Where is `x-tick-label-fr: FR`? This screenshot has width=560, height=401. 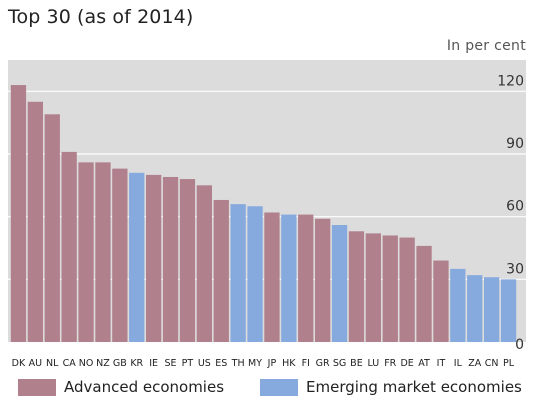 x-tick-label-fr: FR is located at coordinates (390, 363).